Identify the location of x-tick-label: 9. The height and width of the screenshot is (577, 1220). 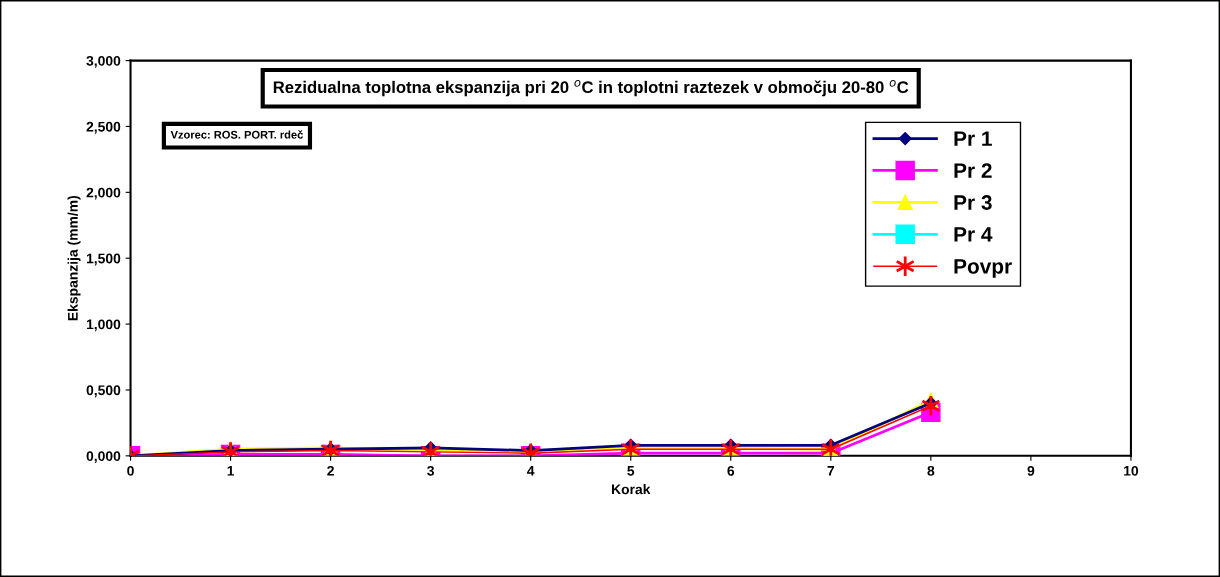
(1031, 470).